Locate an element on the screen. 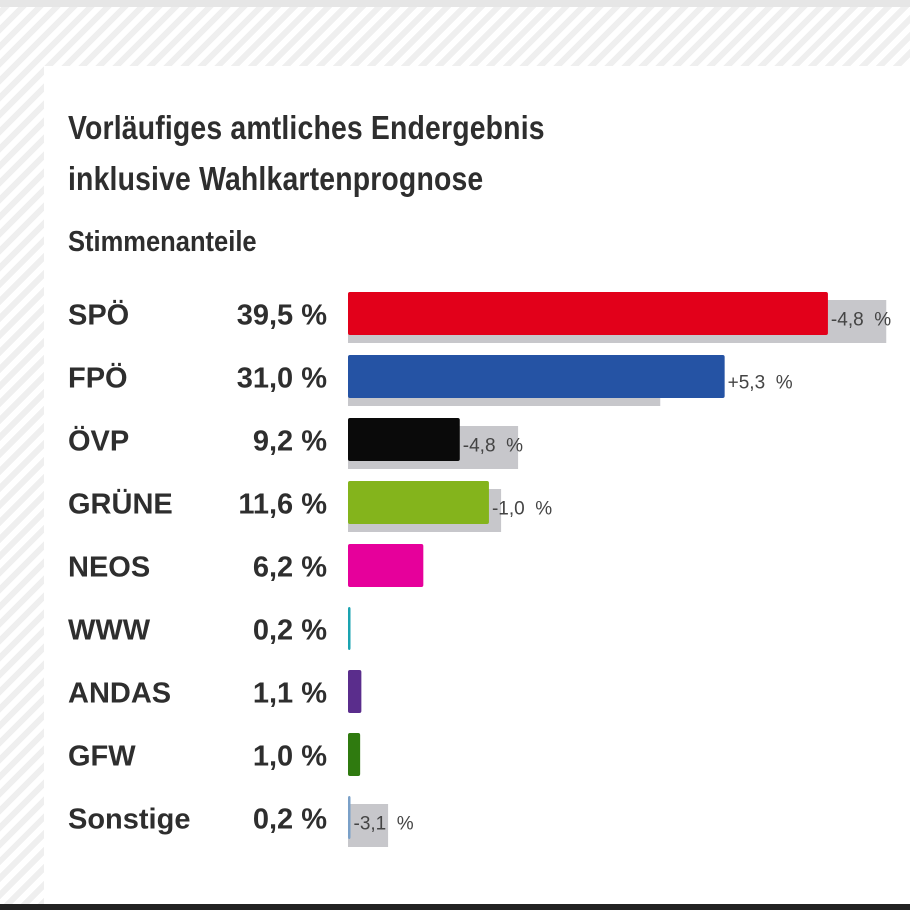 The image size is (910, 910). bar-fpoe is located at coordinates (536, 376).